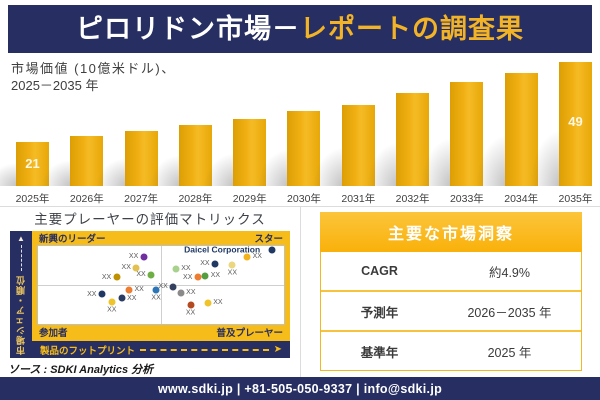  I want to click on bar-category-label: 2025年, so click(32, 199).